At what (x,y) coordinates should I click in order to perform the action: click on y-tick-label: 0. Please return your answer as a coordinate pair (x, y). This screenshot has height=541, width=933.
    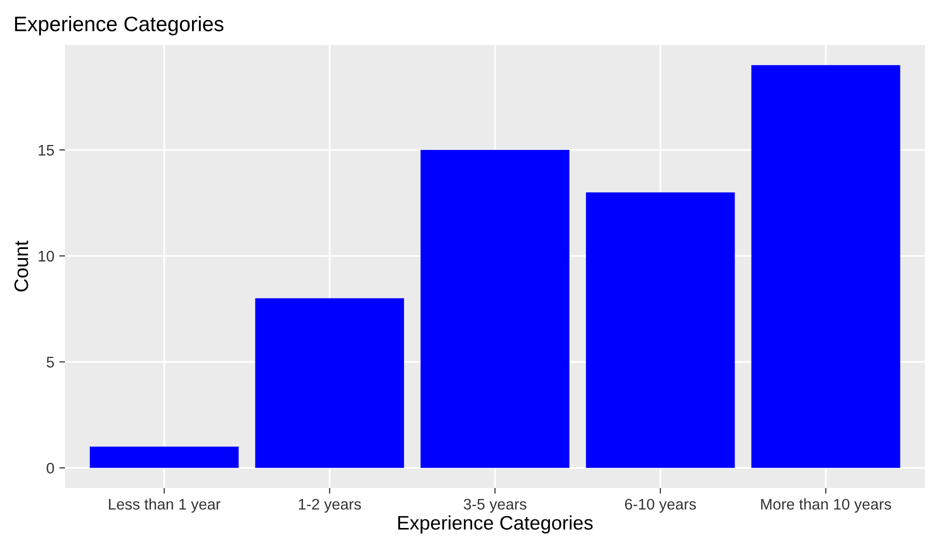
    Looking at the image, I should click on (50, 468).